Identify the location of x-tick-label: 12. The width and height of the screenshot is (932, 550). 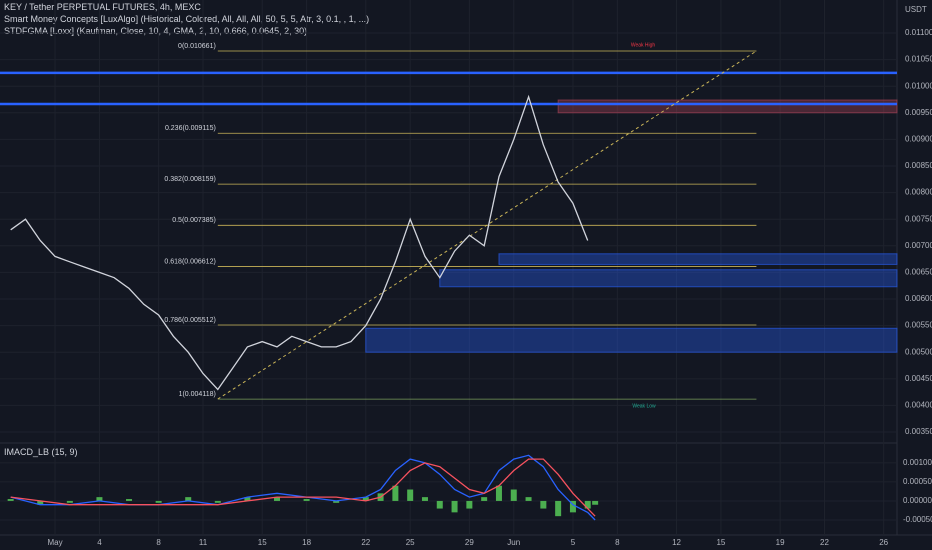
(676, 542).